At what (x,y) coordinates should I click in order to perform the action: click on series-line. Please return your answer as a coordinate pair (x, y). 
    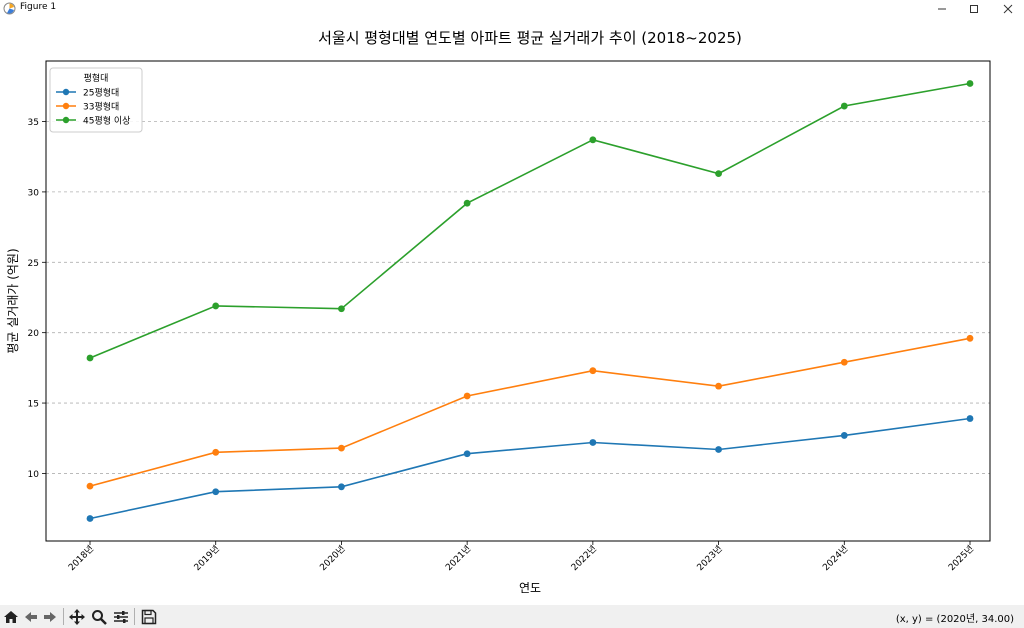
    Looking at the image, I should click on (530, 468).